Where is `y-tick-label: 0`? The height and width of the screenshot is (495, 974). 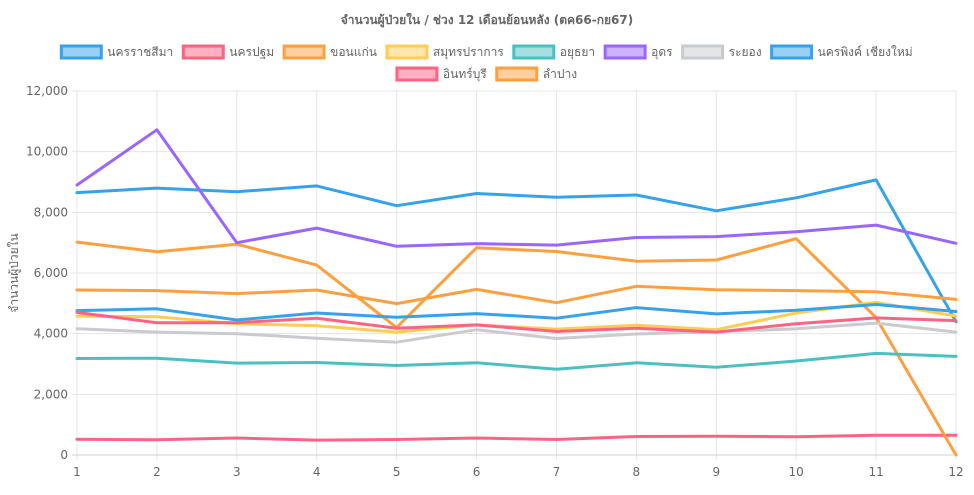 y-tick-label: 0 is located at coordinates (64, 455).